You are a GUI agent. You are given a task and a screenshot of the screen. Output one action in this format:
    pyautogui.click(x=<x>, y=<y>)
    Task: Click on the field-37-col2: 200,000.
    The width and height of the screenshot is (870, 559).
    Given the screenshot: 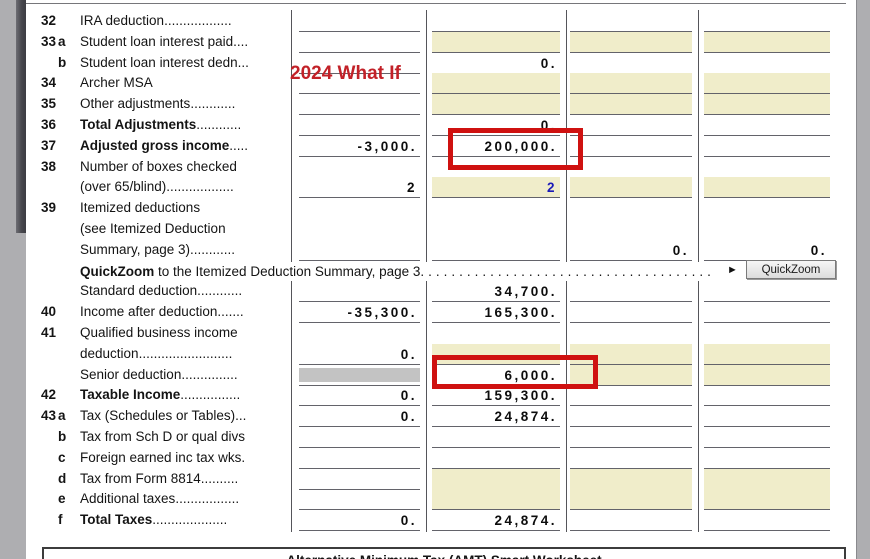 What is the action you would take?
    pyautogui.click(x=496, y=146)
    